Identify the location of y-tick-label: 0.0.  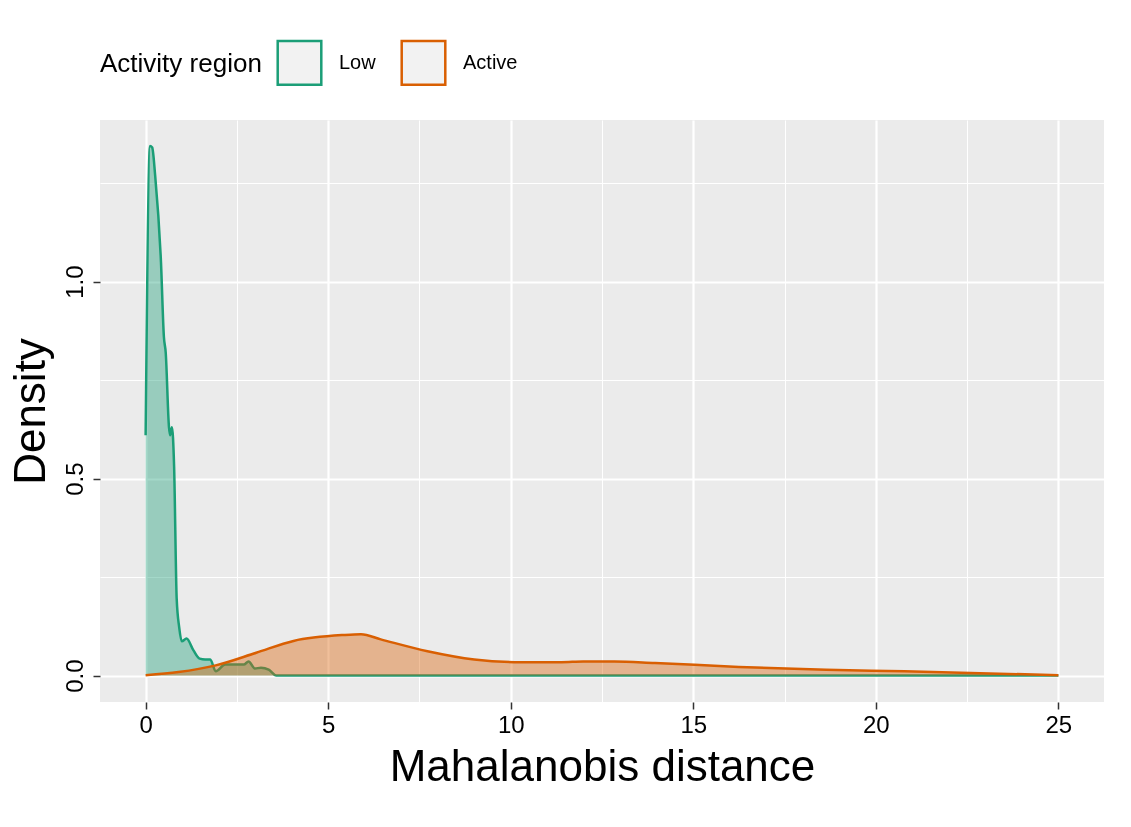
(74, 676).